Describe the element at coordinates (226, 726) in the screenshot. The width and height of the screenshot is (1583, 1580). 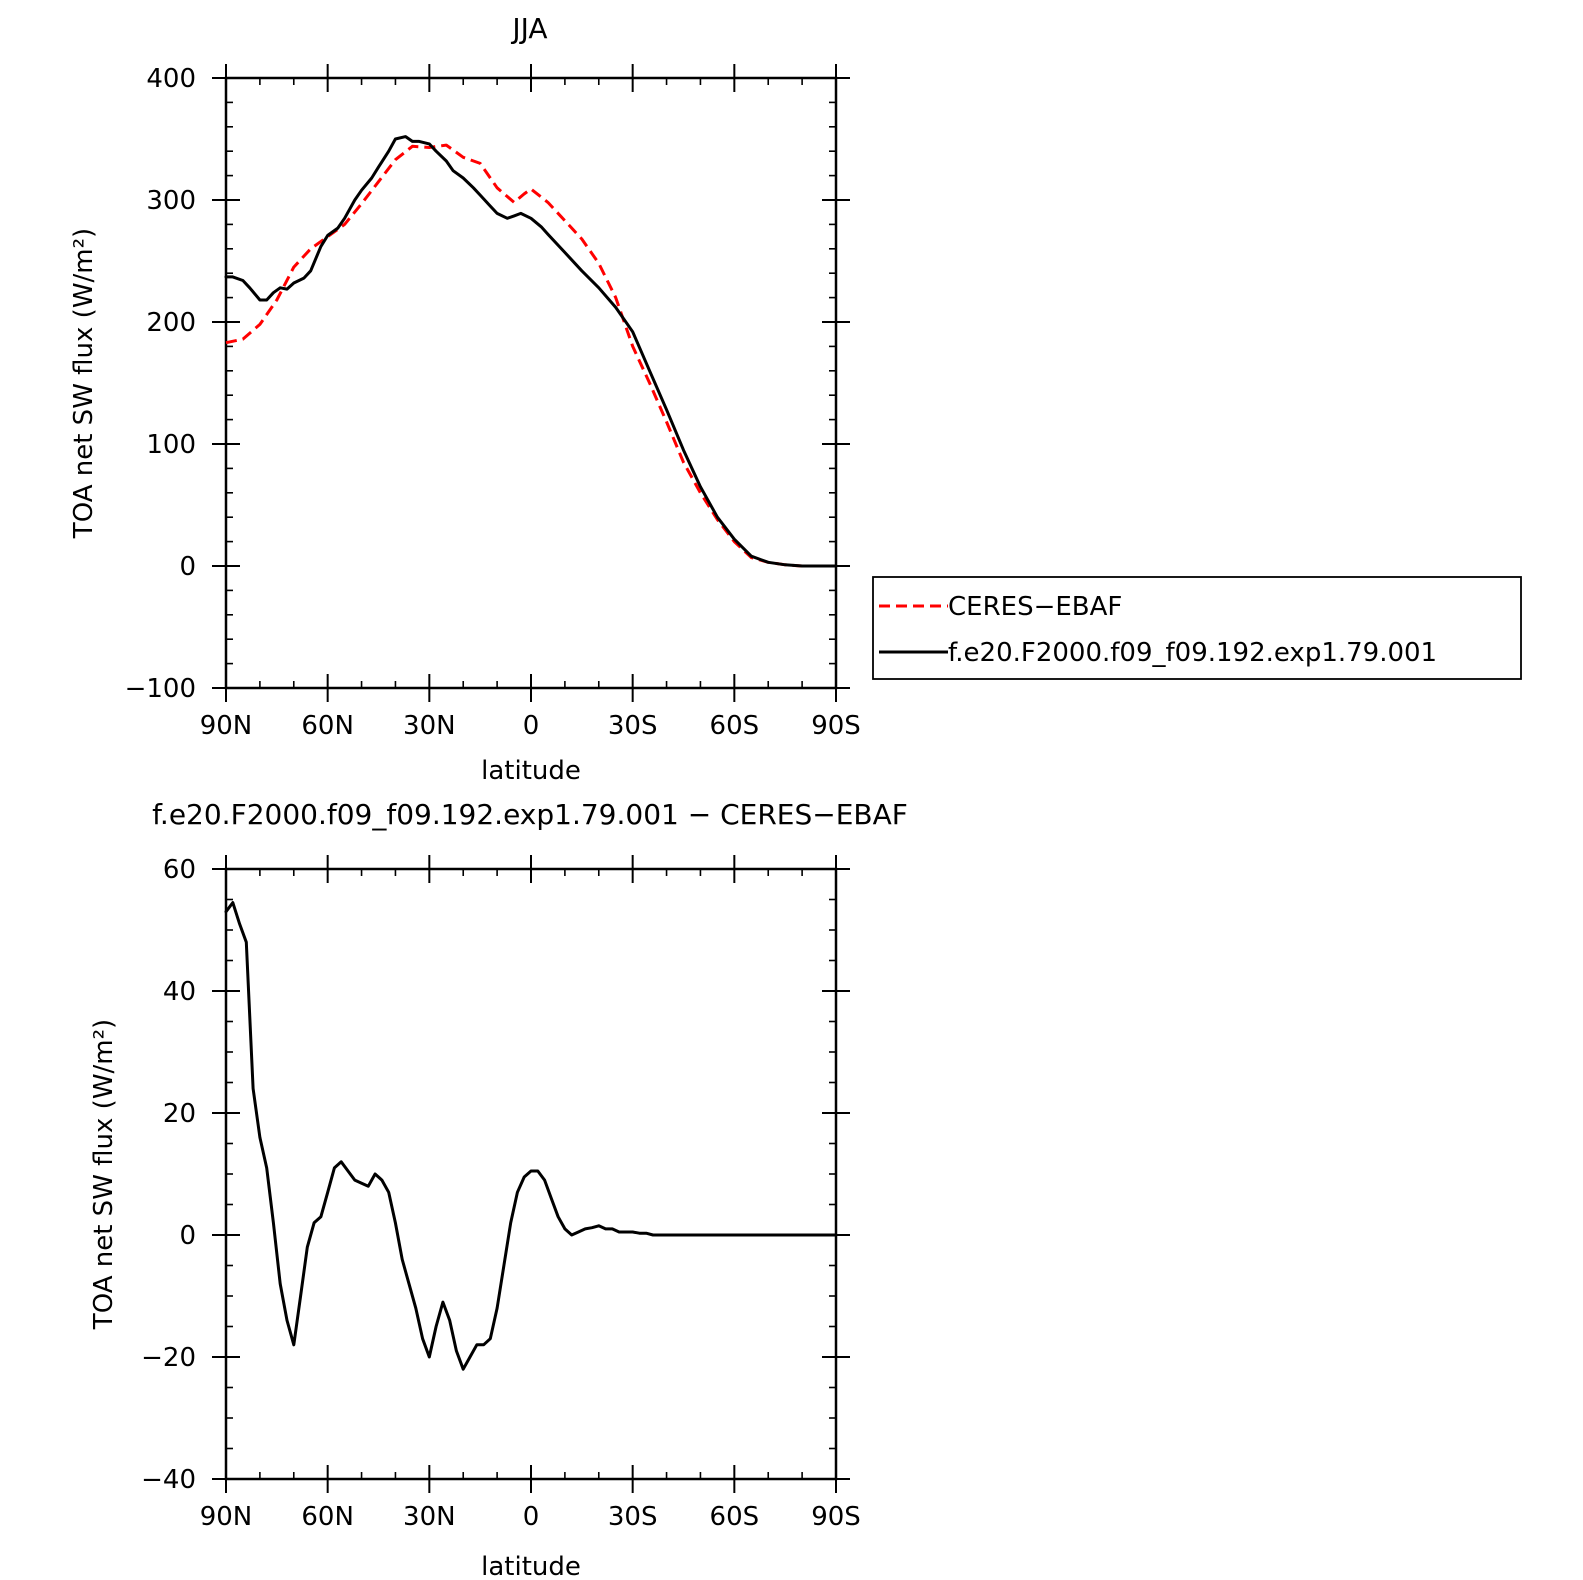
I see `top-x-tick-label: 90N` at that location.